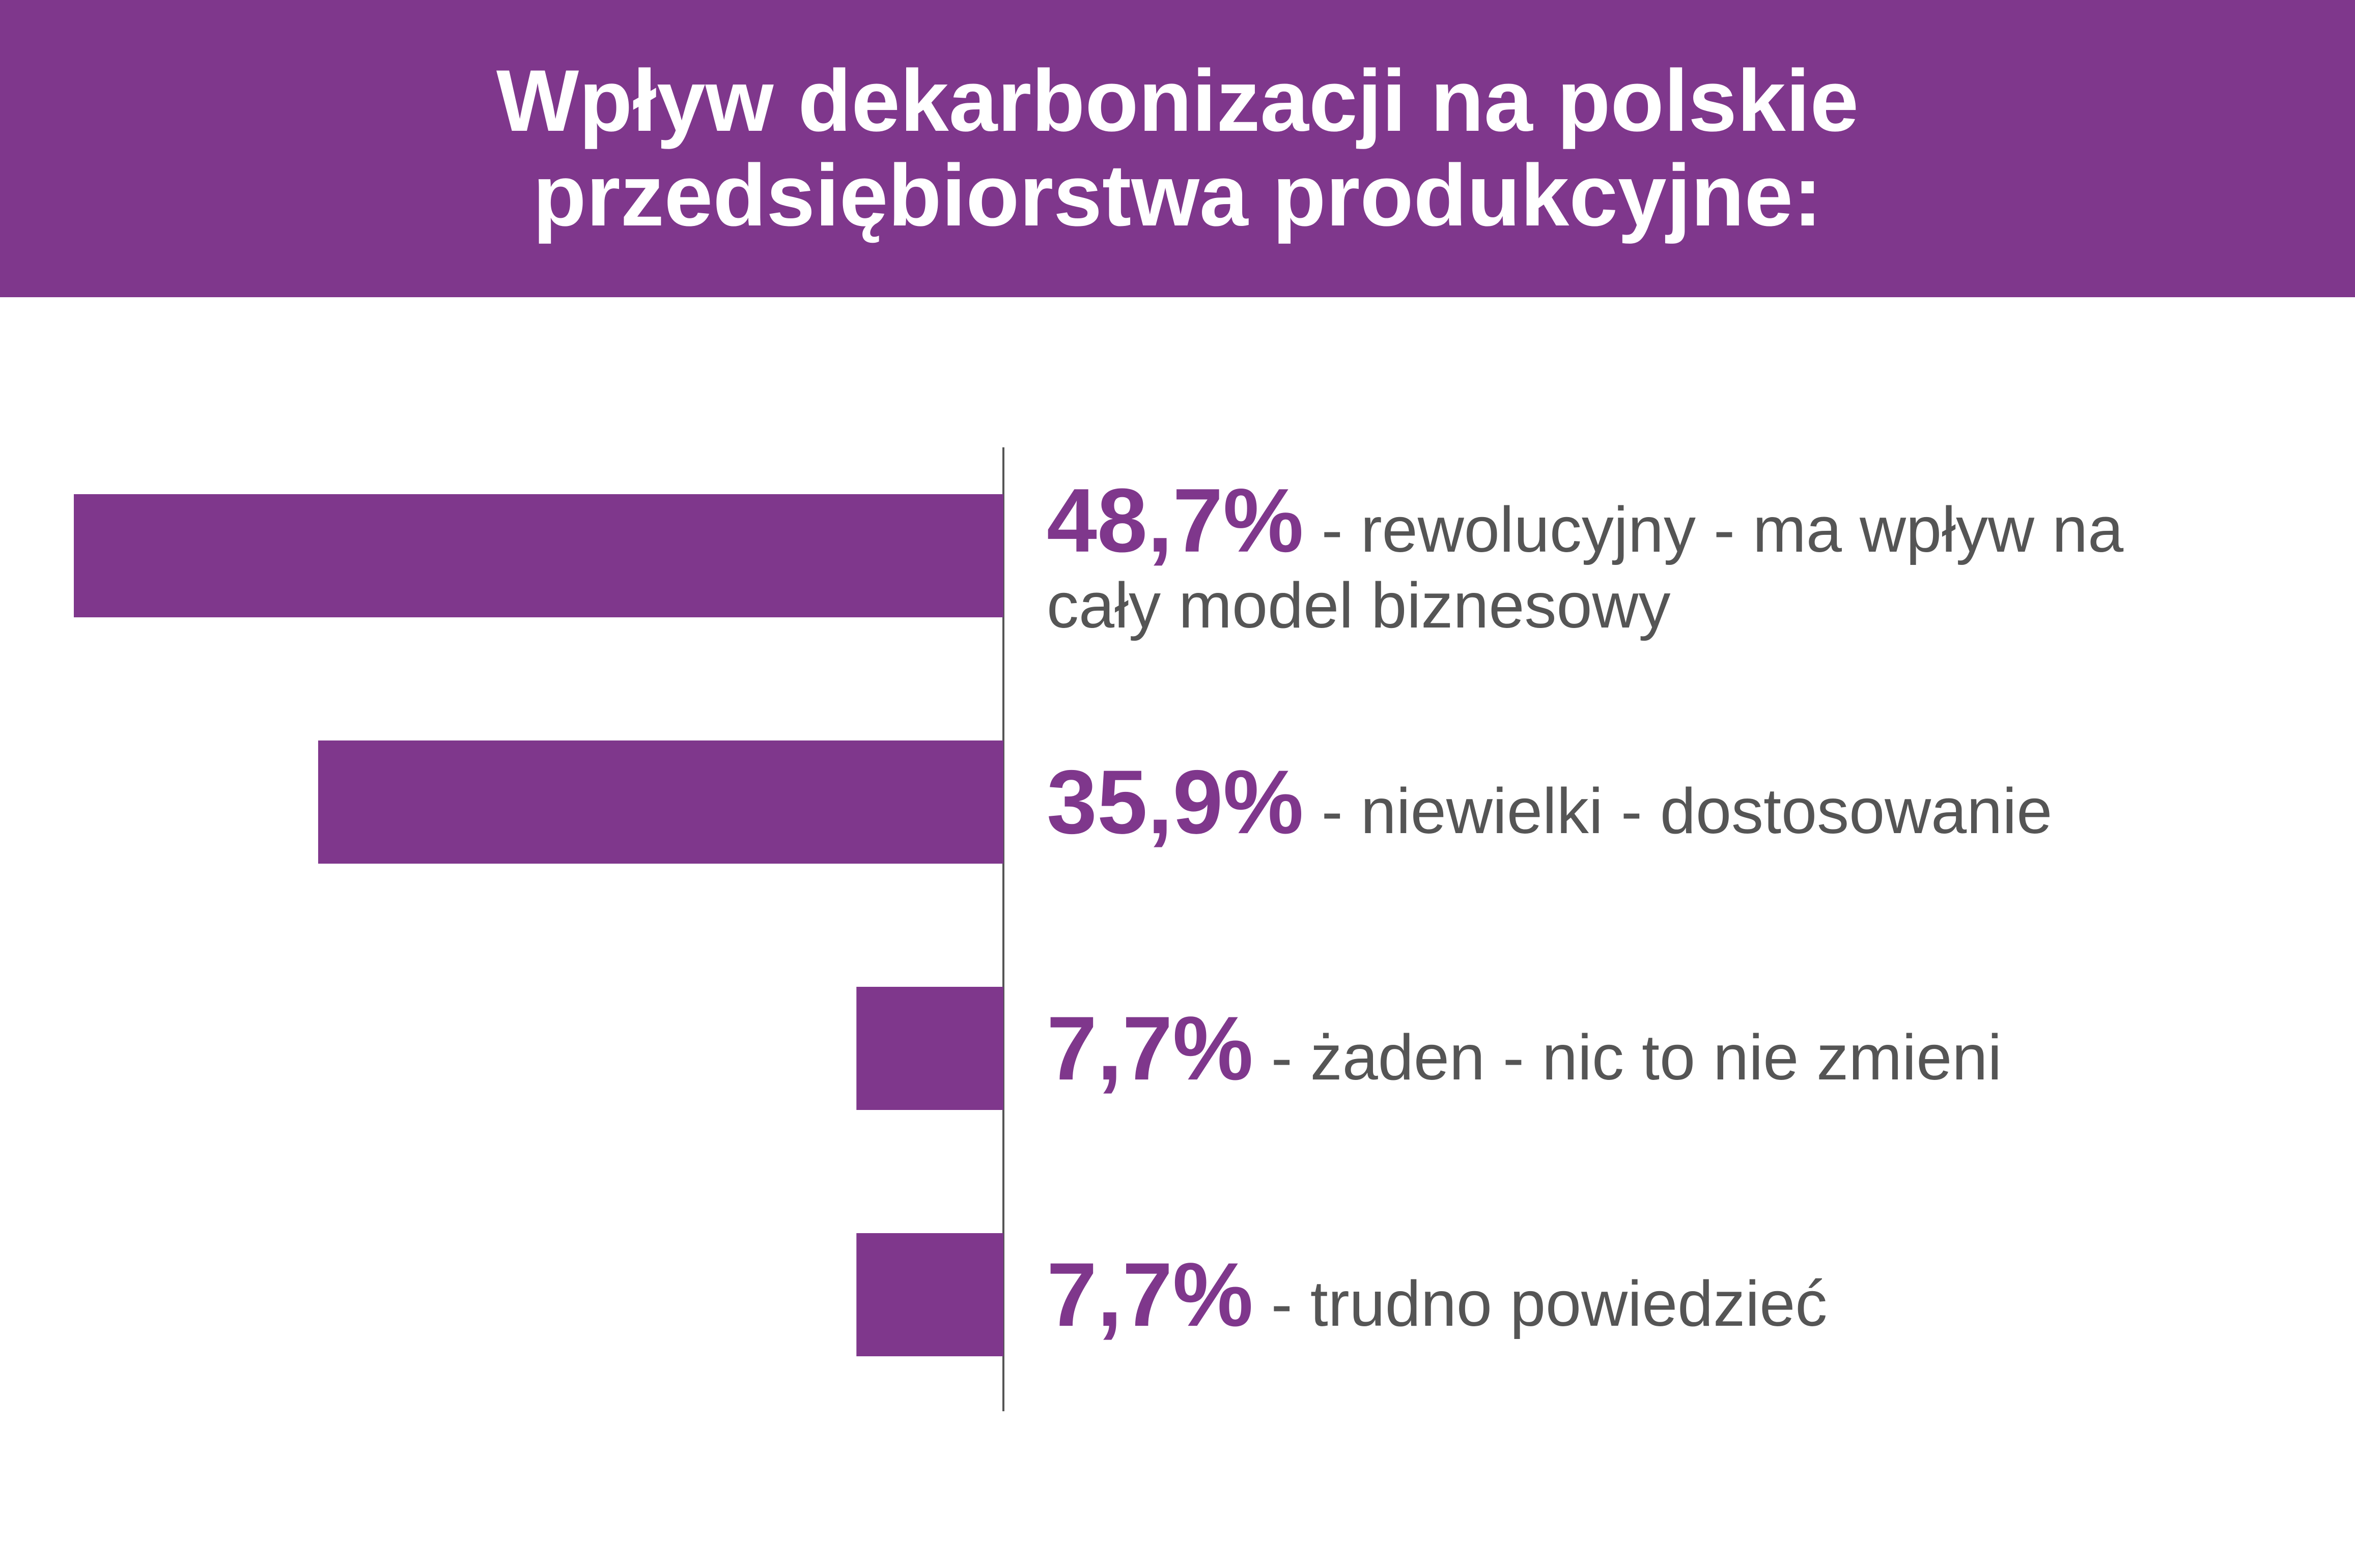 This screenshot has width=2355, height=1568. Describe the element at coordinates (1175, 520) in the screenshot. I see `value-label: 48,7%` at that location.